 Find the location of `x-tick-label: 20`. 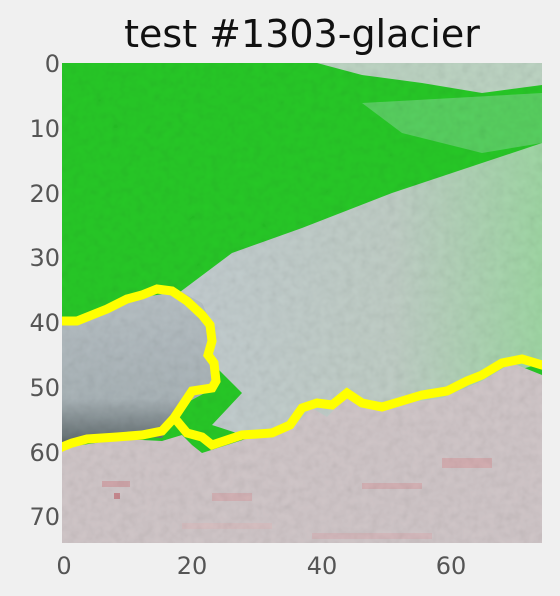

x-tick-label: 20 is located at coordinates (192, 566).